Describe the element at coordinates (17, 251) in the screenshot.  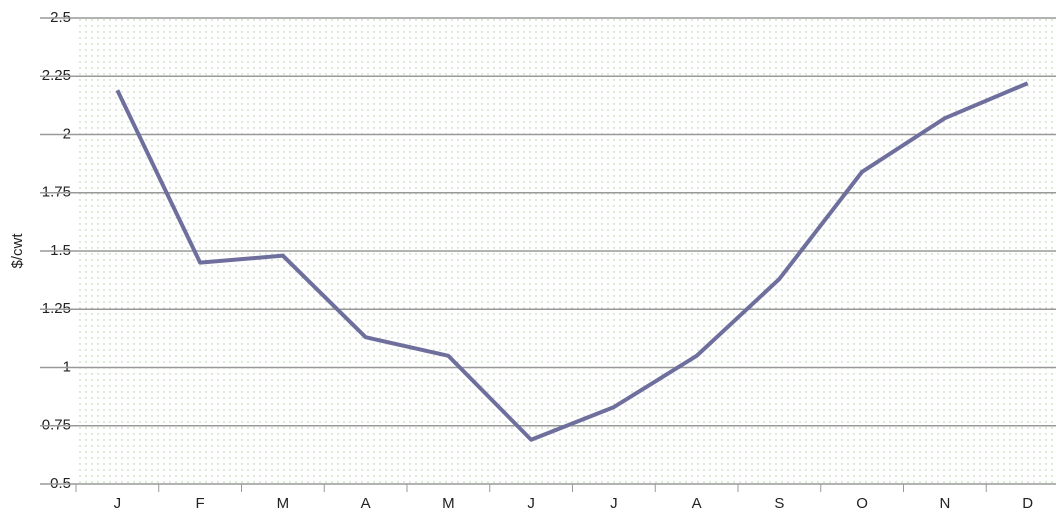
I see `y-axis-label: $/cwt` at that location.